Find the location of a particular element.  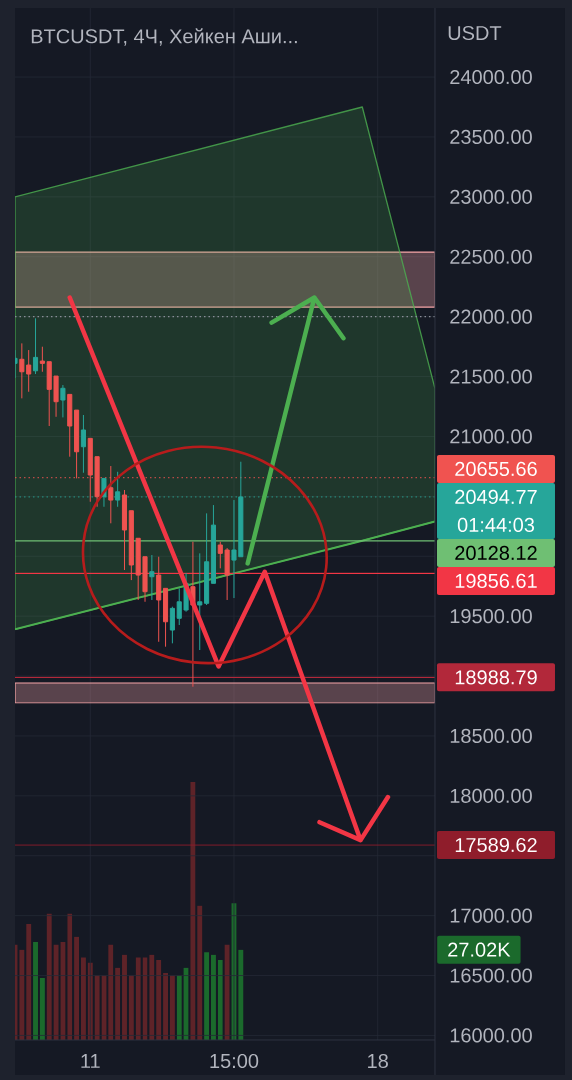

y-tick-label: 18500.00 is located at coordinates (491, 736).